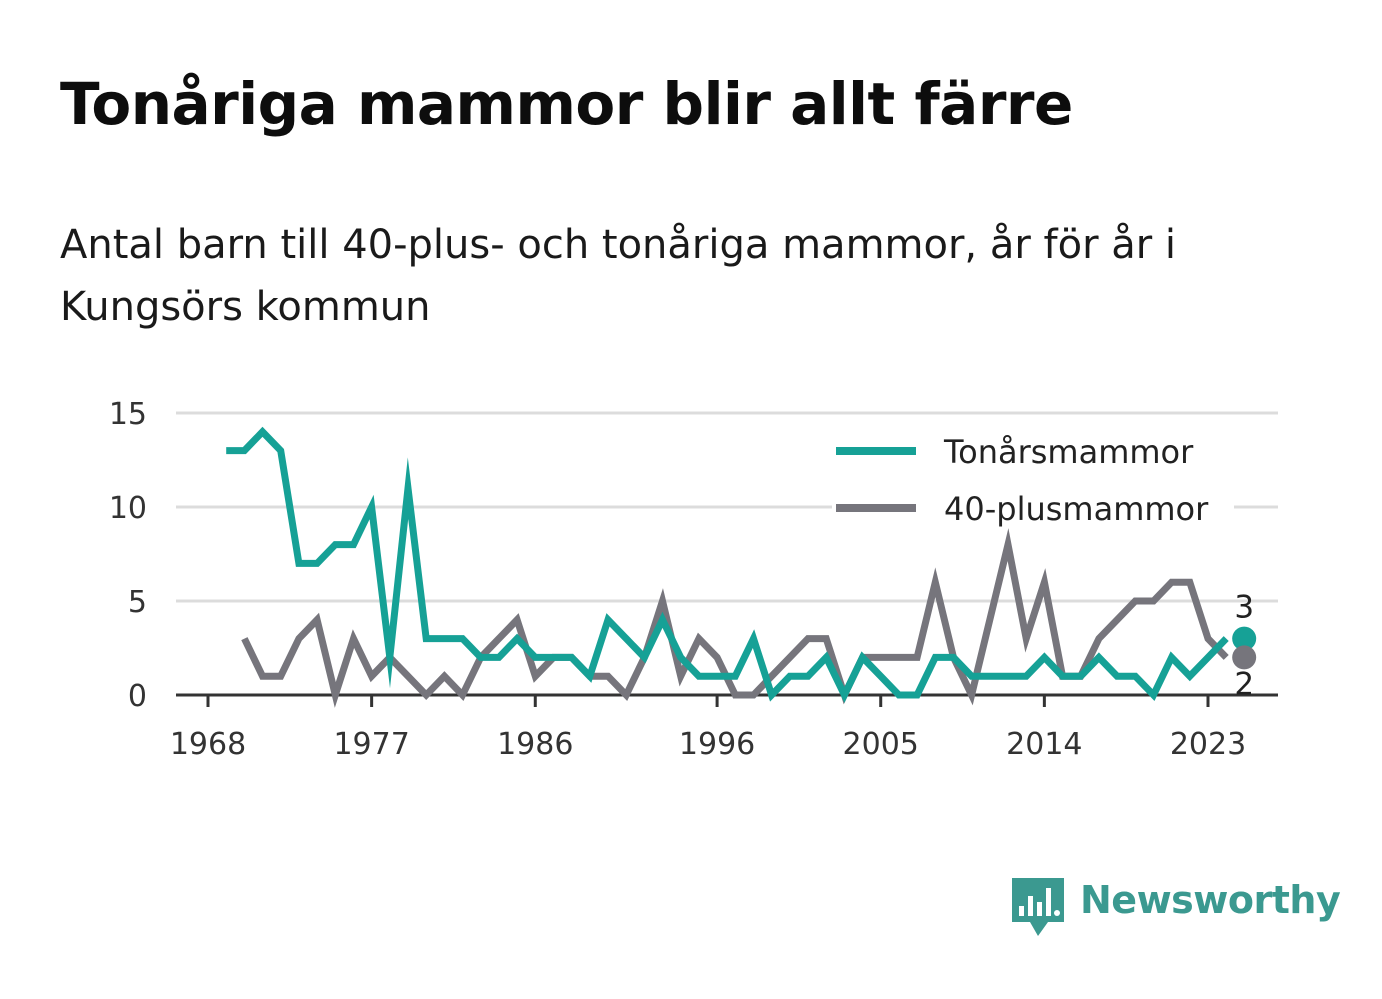 The width and height of the screenshot is (1382, 999). I want to click on chart-title: Tonåriga mammor blir allt färre, so click(566, 104).